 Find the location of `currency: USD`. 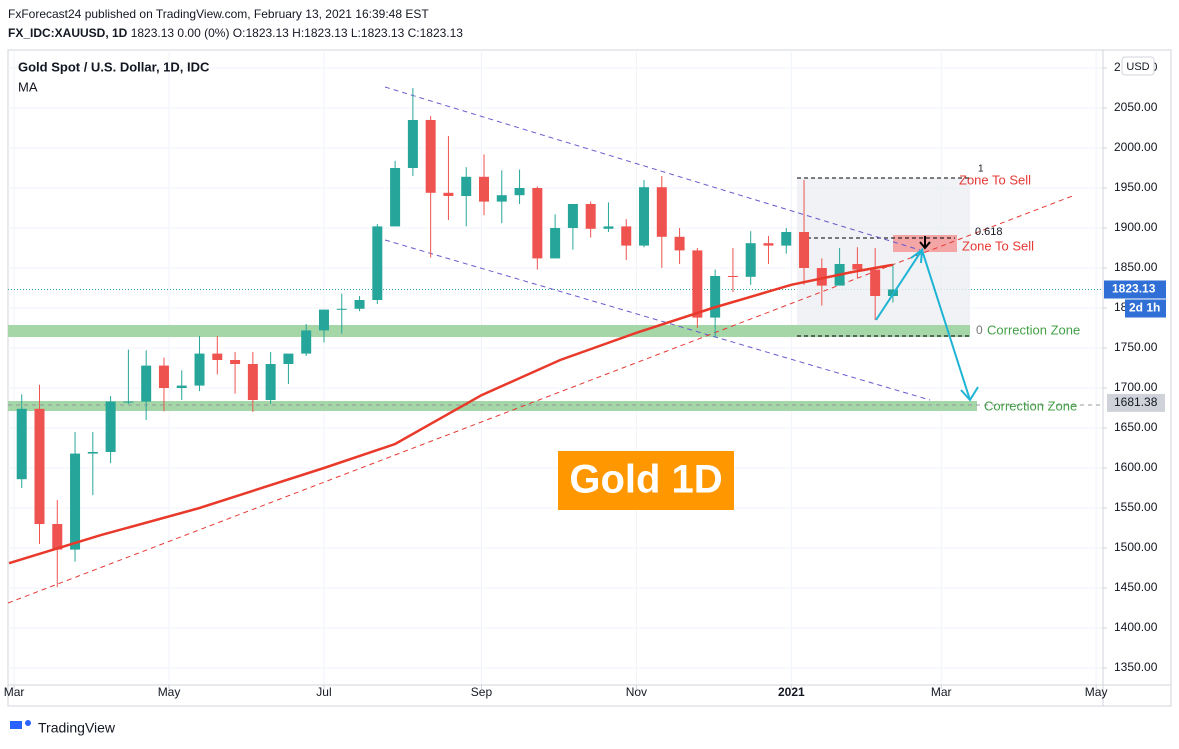

currency: USD is located at coordinates (1137, 67).